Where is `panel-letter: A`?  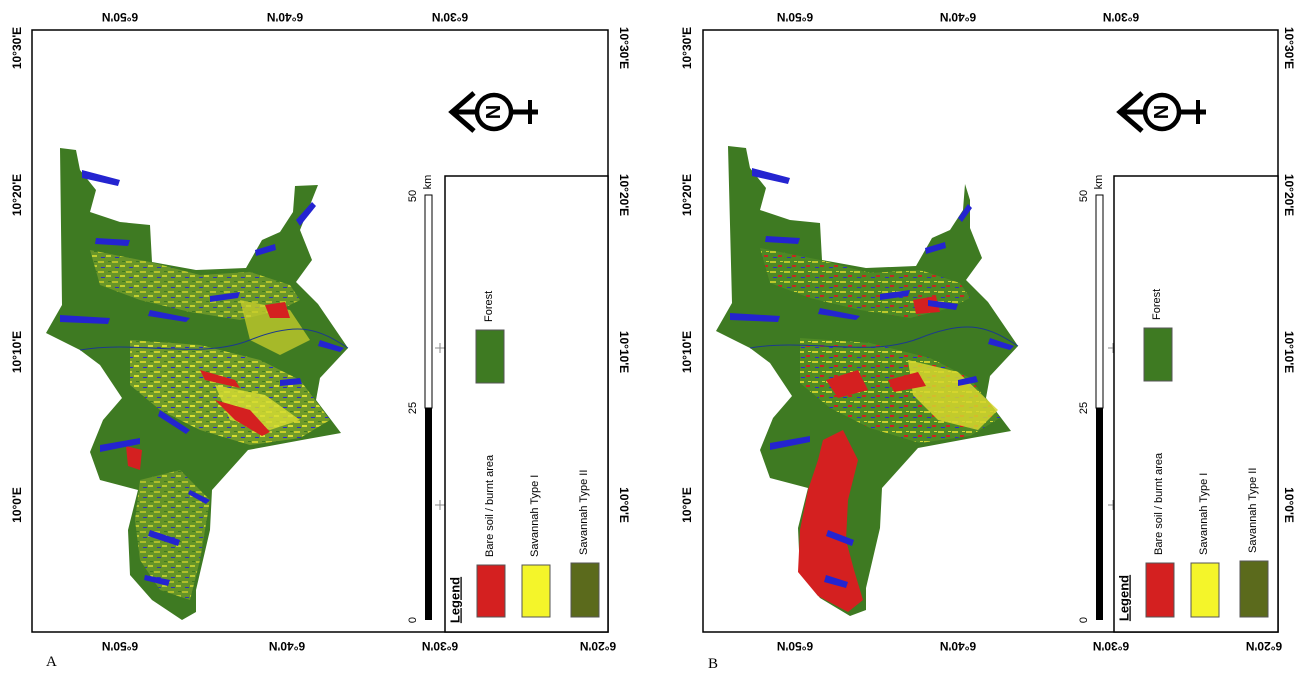 panel-letter: A is located at coordinates (51, 662).